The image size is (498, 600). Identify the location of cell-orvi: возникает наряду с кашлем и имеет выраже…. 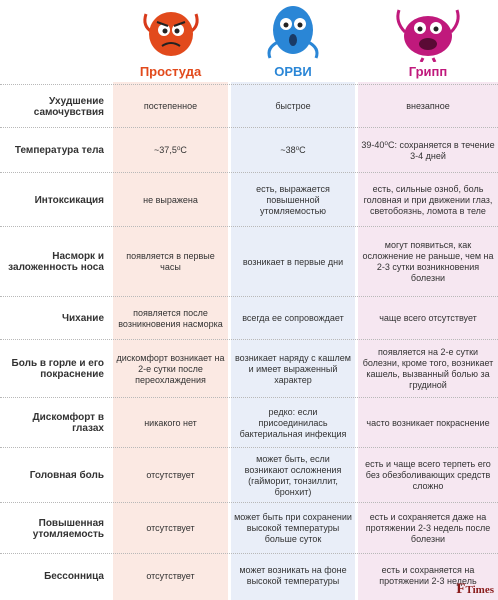
(293, 368).